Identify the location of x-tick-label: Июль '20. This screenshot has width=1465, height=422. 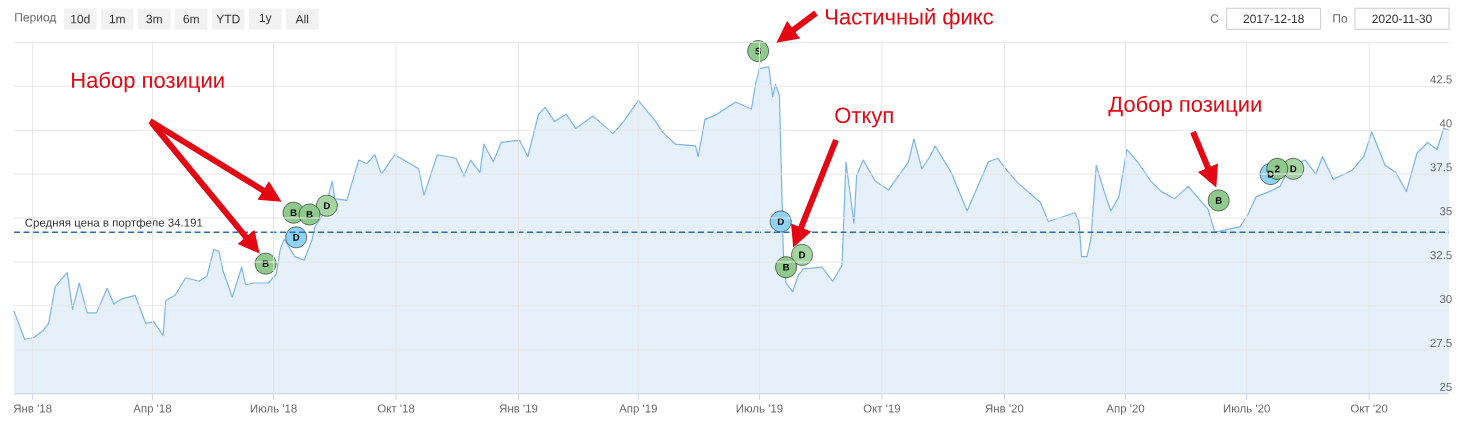
(1246, 408).